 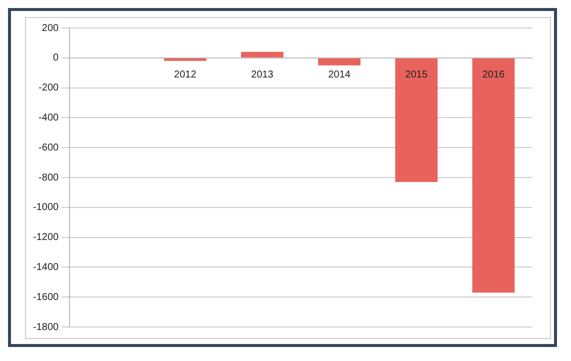 I want to click on x-tick-label: 2016, so click(x=494, y=75).